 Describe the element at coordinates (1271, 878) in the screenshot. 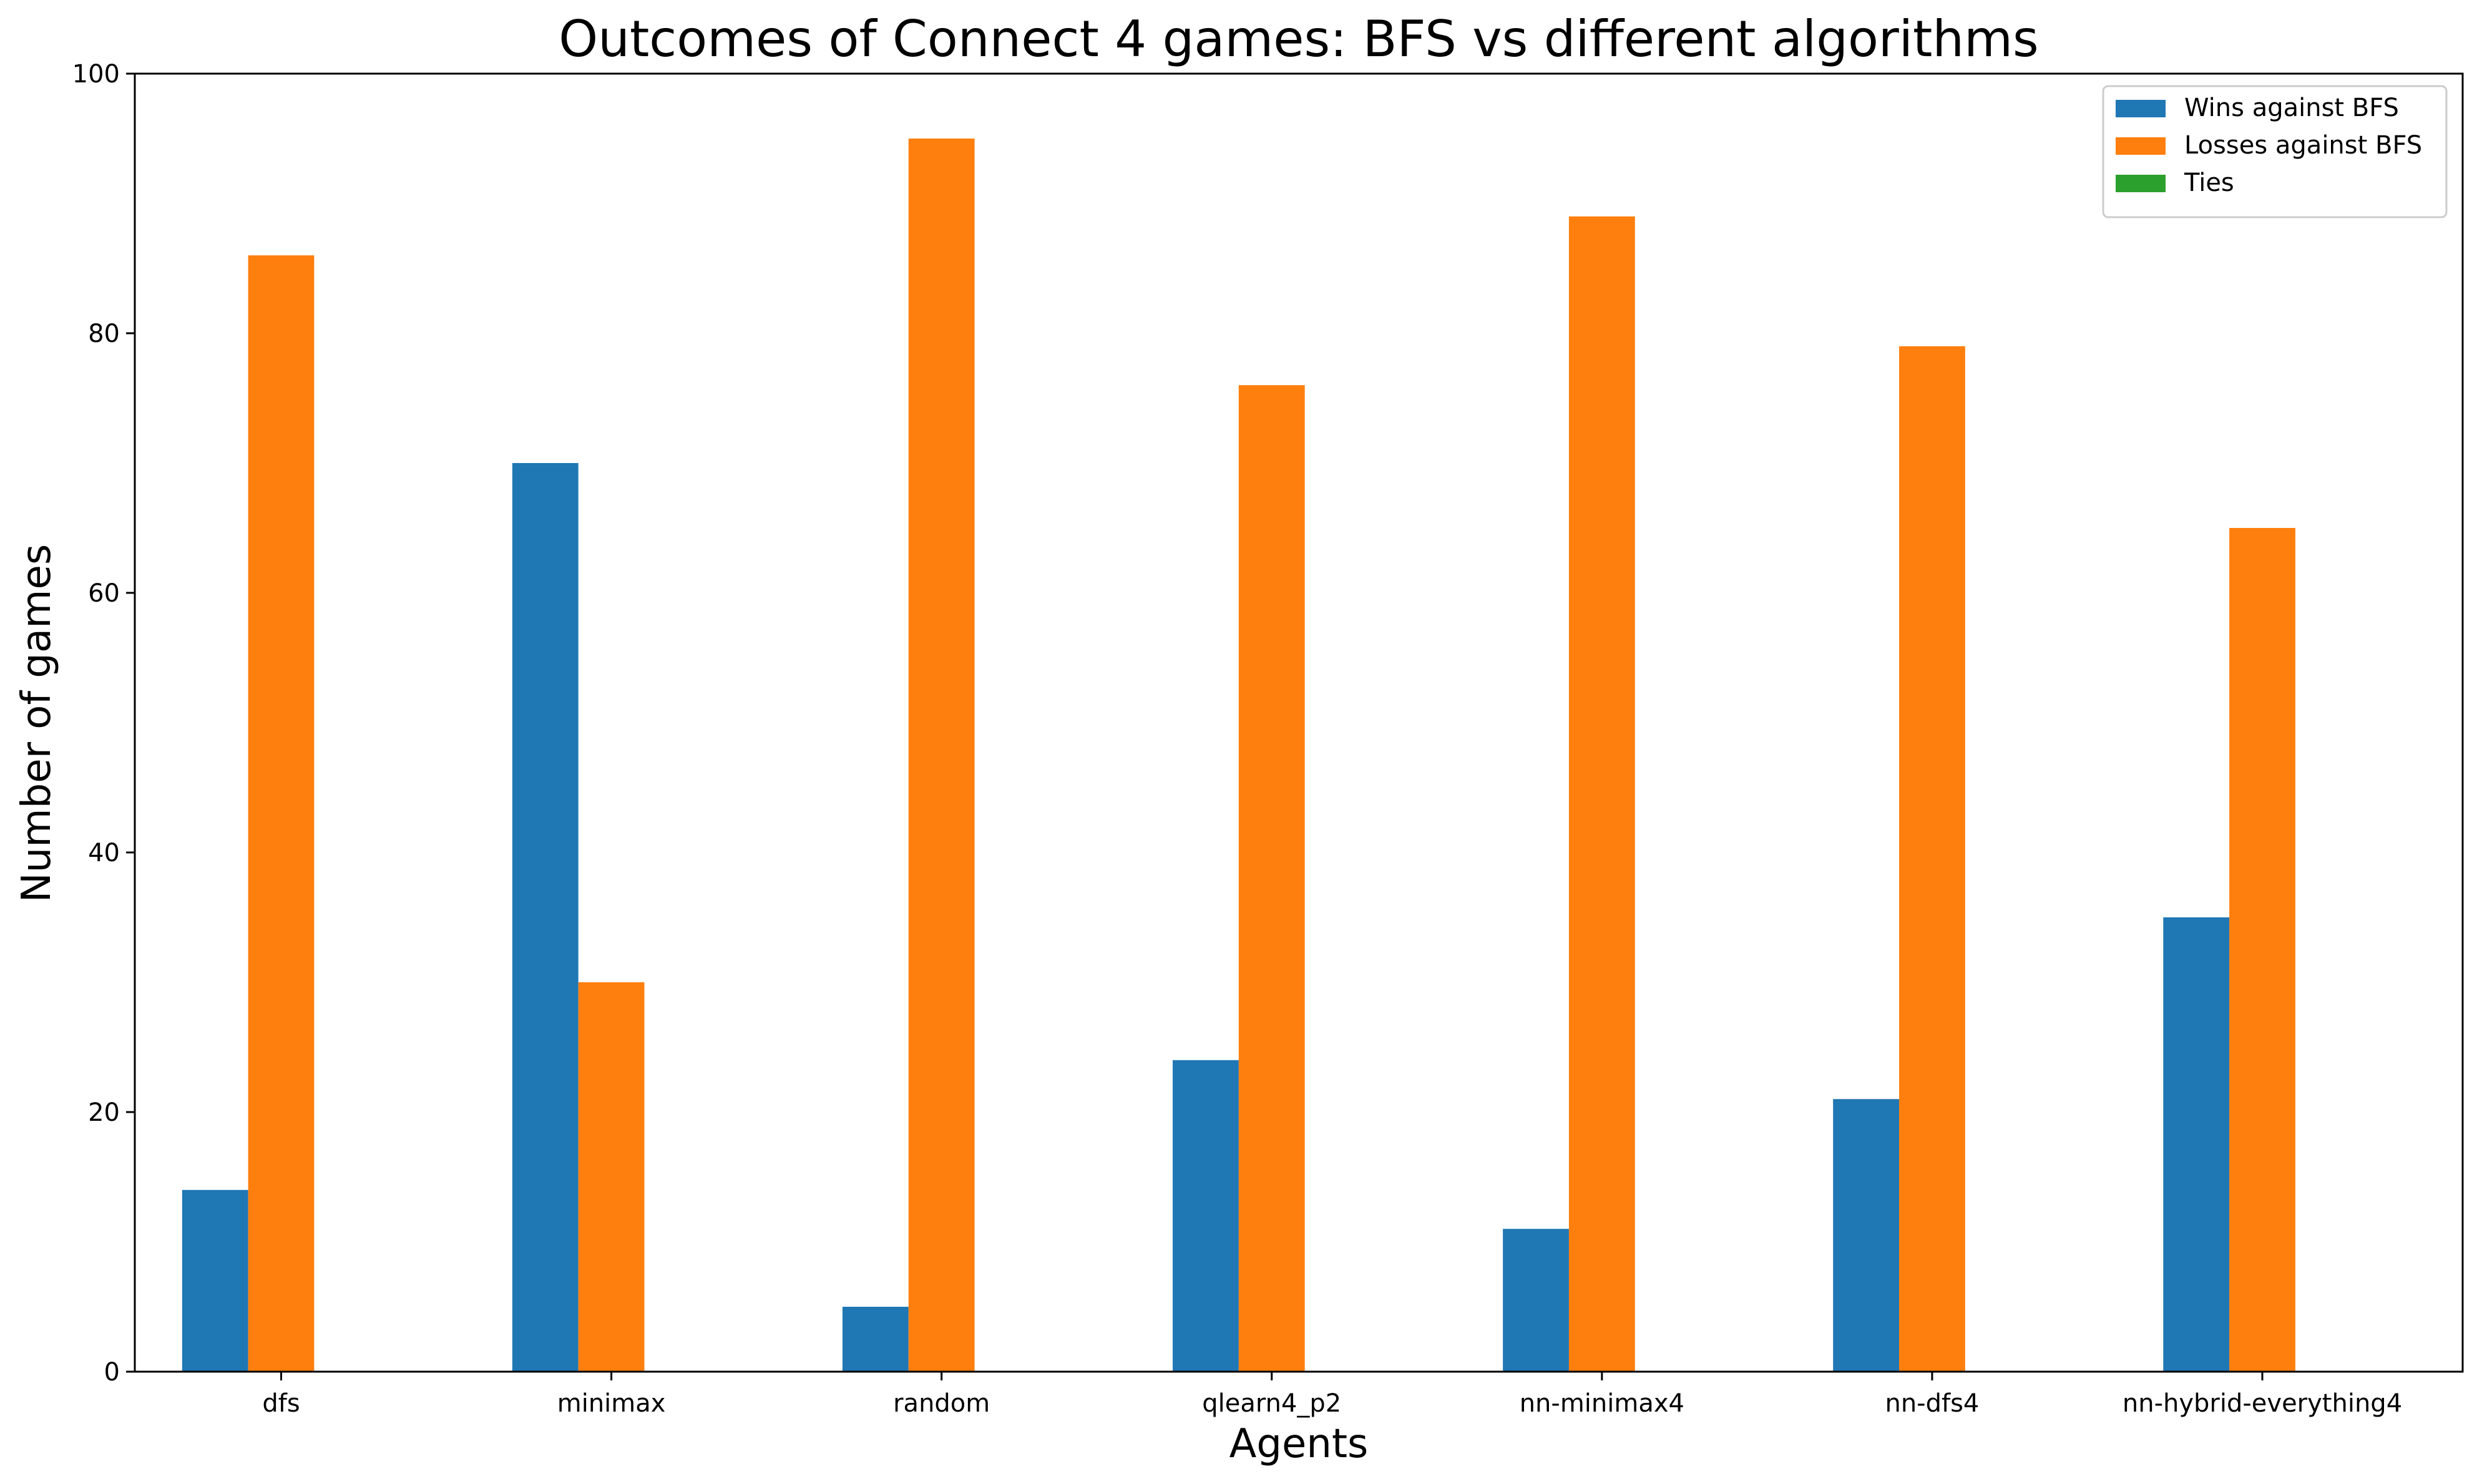

I see `bar-losses-against-bfs-qlearn4_p2` at that location.